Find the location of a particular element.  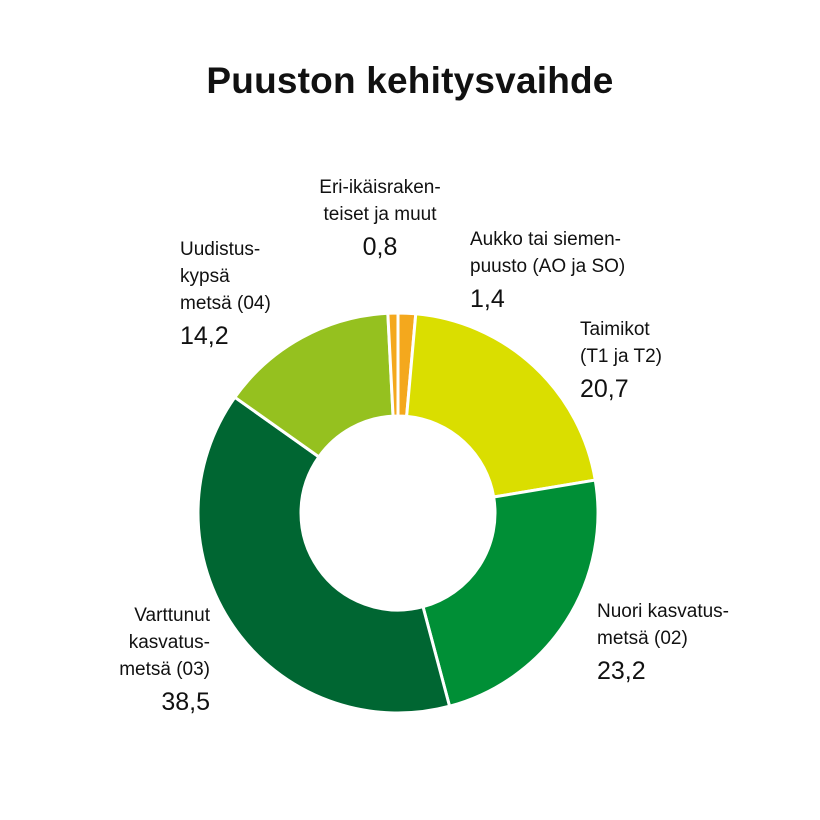

label-line: Uudistus- is located at coordinates (220, 249).